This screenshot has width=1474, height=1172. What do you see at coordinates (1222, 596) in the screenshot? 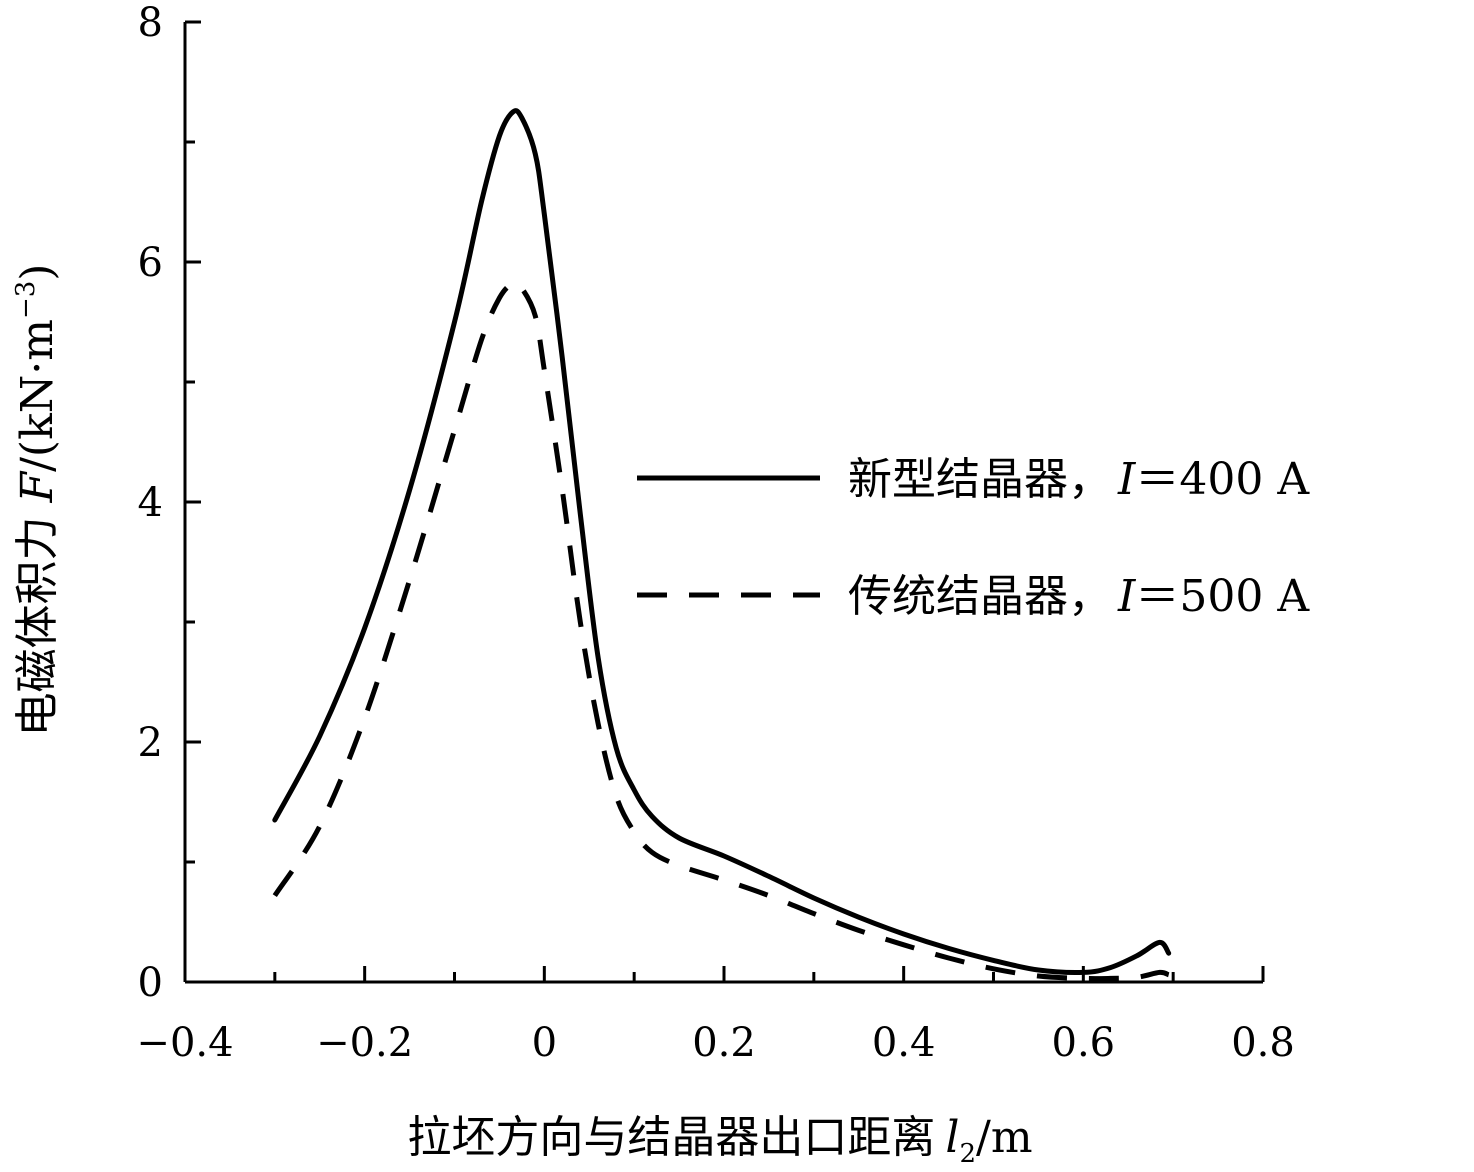
I see `legend-label-value: ＝500 A` at bounding box center [1222, 596].